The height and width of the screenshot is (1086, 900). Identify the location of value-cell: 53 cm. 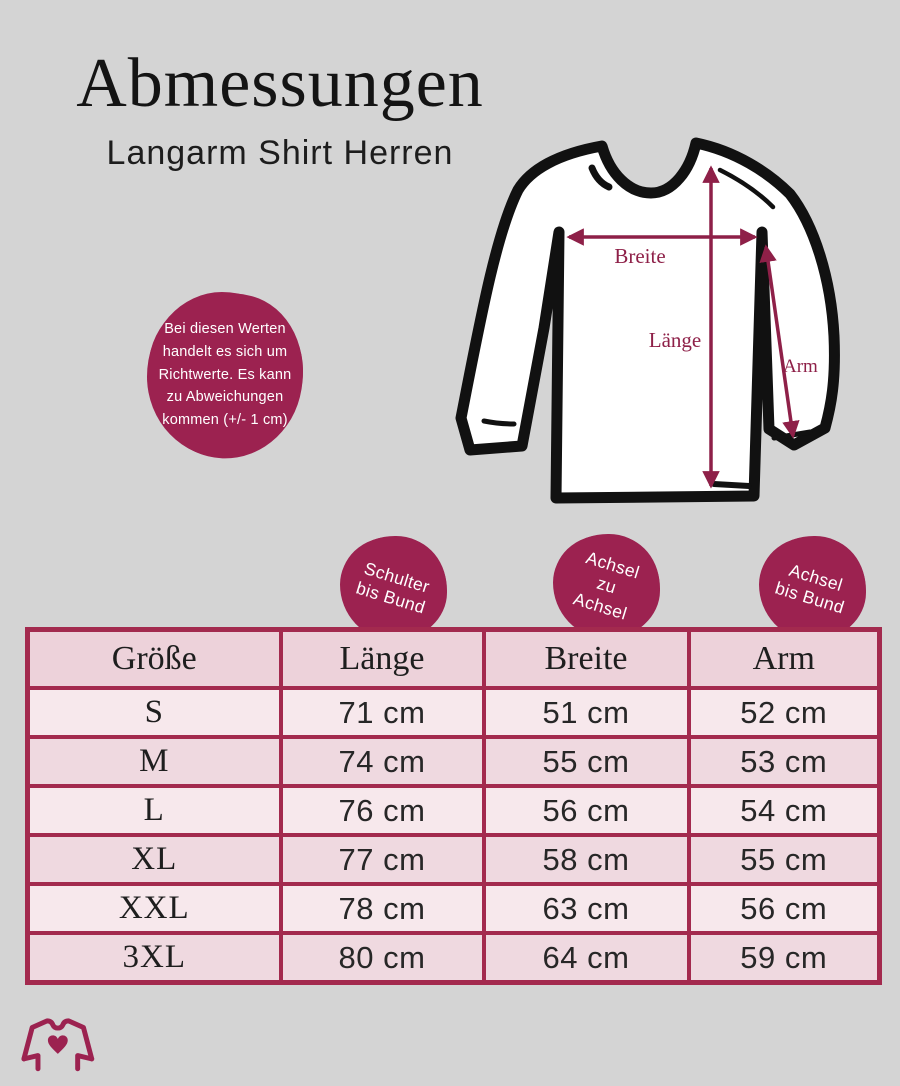
(784, 761).